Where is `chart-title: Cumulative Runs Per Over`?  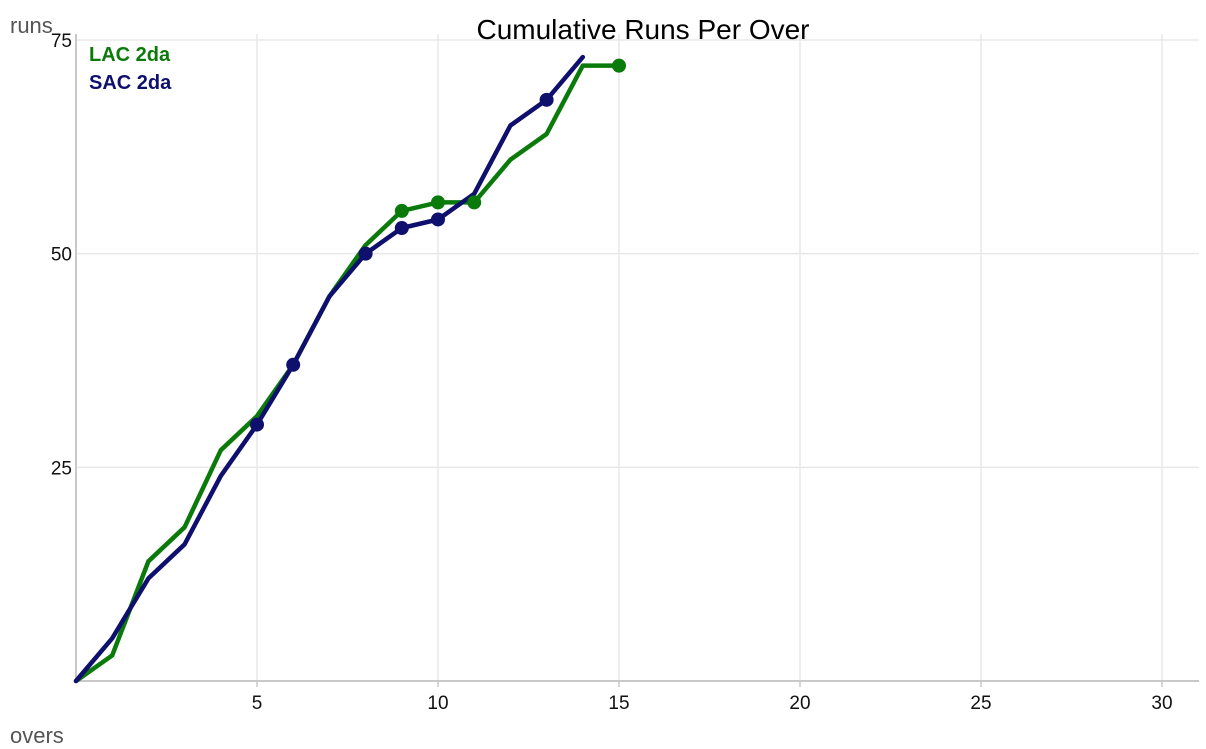
chart-title: Cumulative Runs Per Over is located at coordinates (642, 29).